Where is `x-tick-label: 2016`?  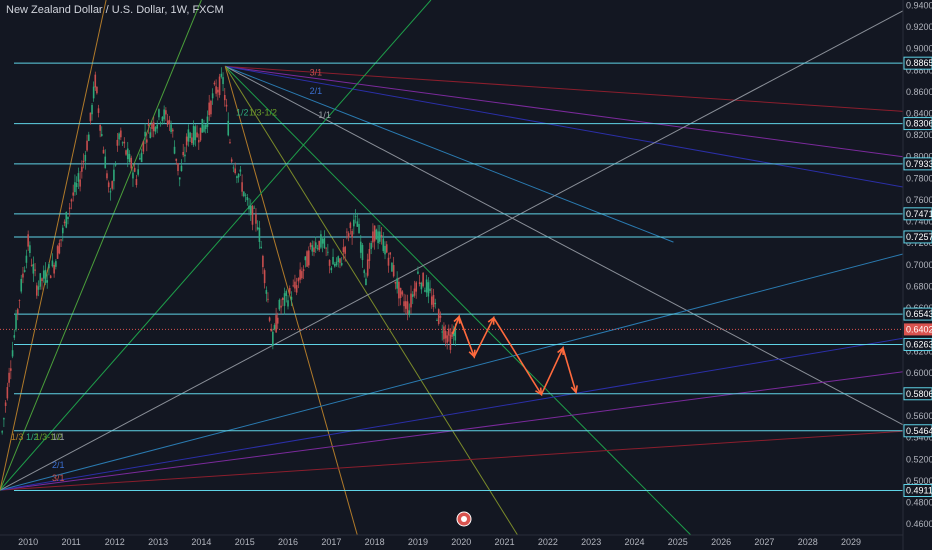 x-tick-label: 2016 is located at coordinates (288, 542).